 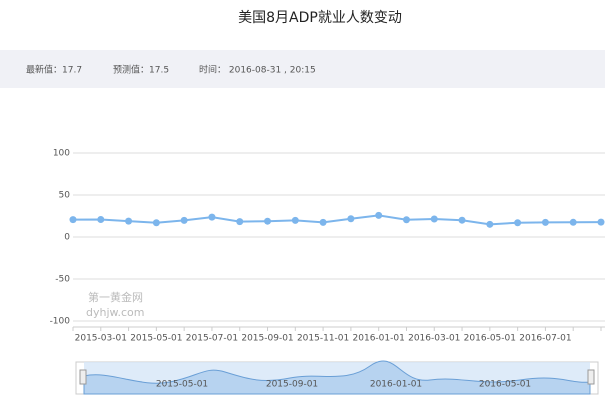 I want to click on zoom-label: 2015-05-01, so click(x=182, y=385).